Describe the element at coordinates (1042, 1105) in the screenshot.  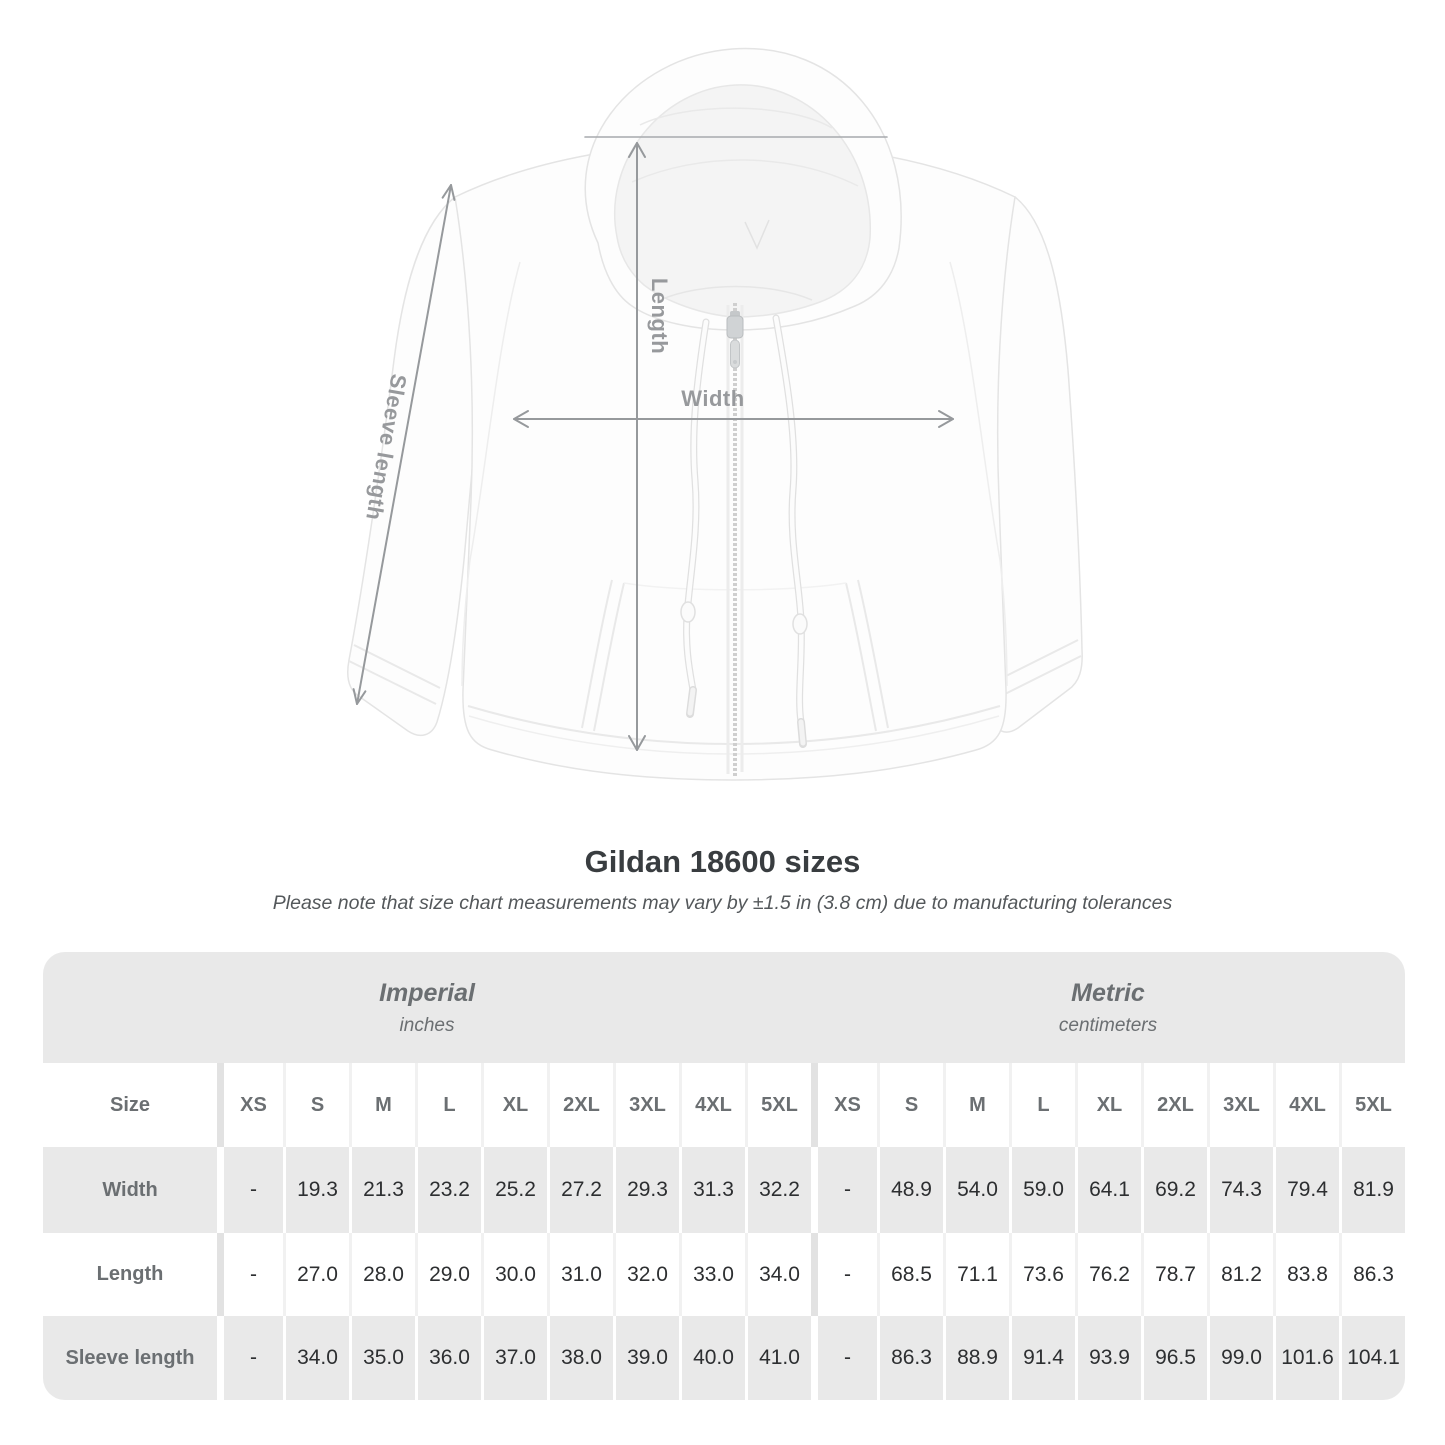
I see `metric-size-header-l: L` at that location.